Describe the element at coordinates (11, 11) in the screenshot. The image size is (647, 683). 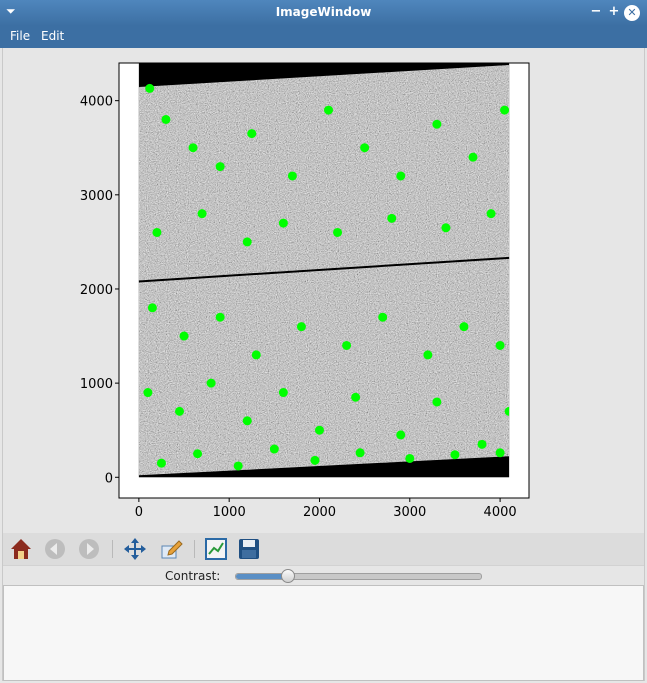
I see `window-menu-icon: ⏷` at that location.